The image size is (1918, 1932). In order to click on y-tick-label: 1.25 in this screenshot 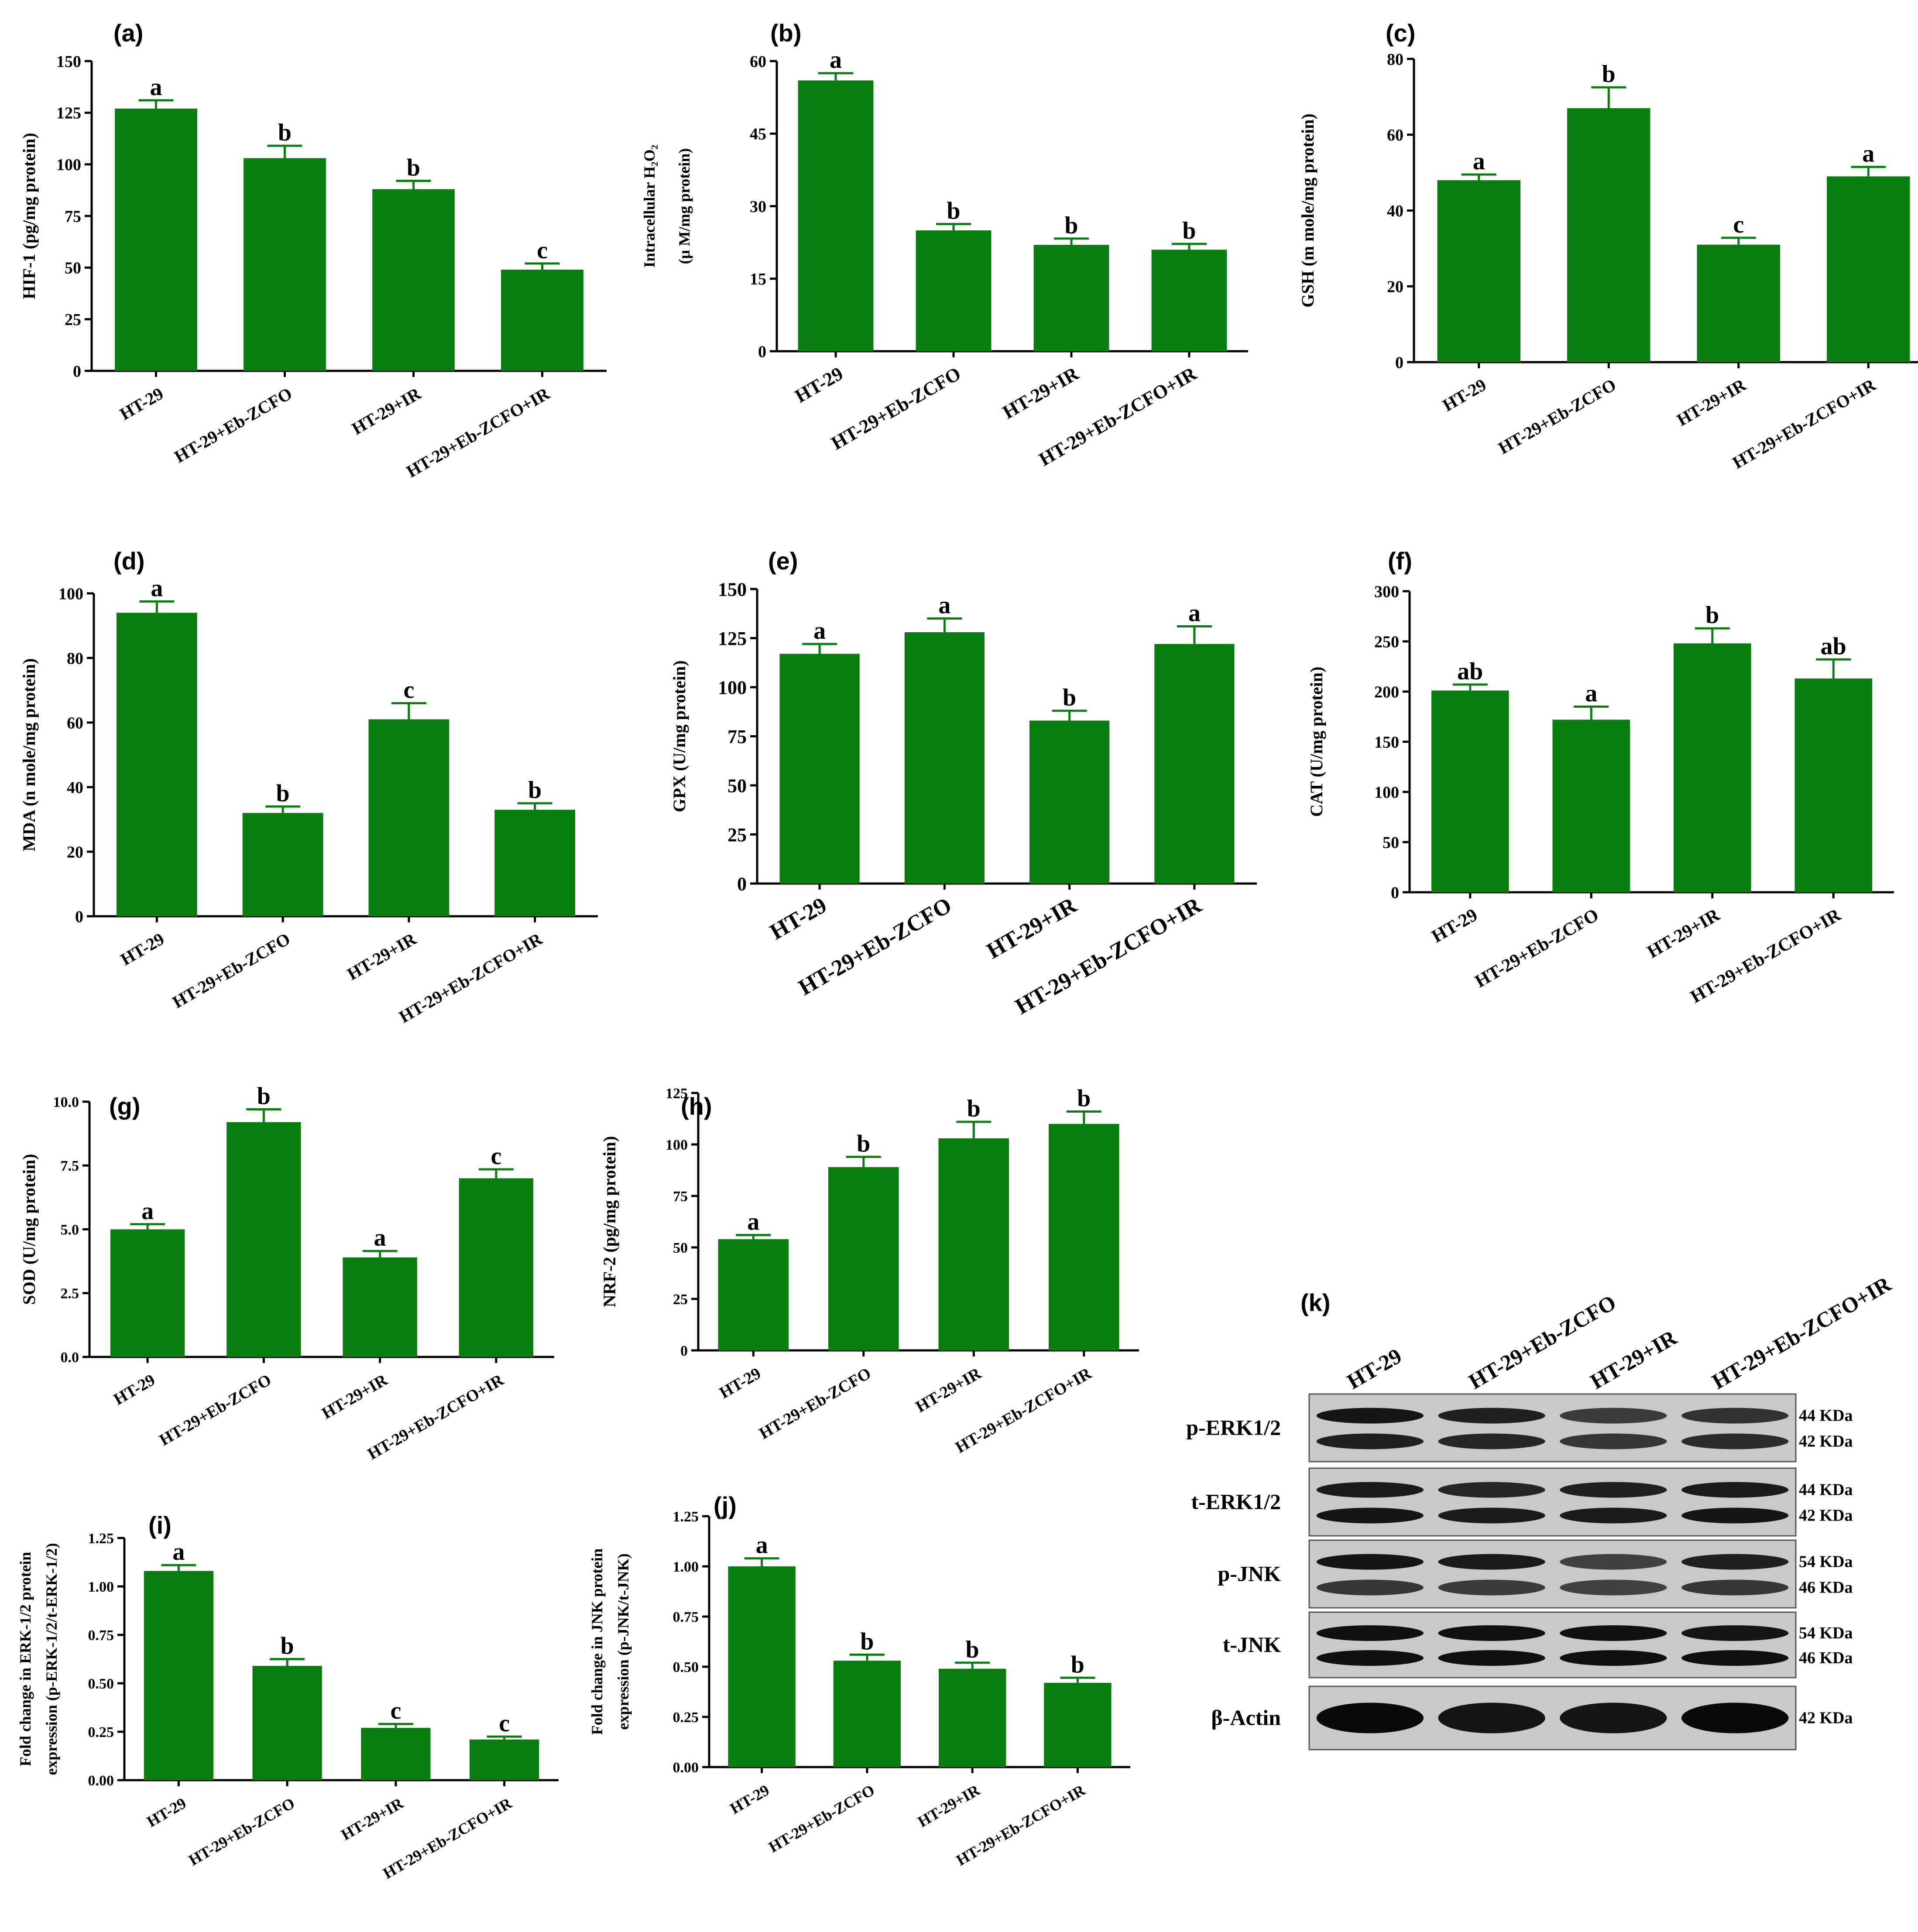, I will do `click(101, 1539)`.